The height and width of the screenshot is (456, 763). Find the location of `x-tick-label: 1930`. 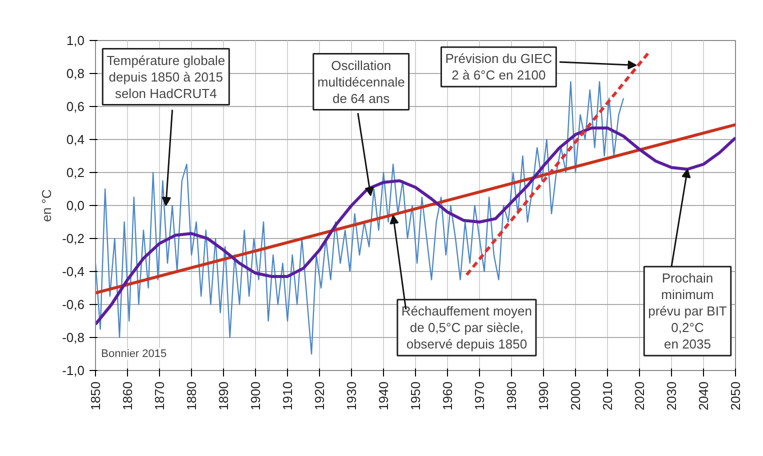

x-tick-label: 1930 is located at coordinates (351, 396).